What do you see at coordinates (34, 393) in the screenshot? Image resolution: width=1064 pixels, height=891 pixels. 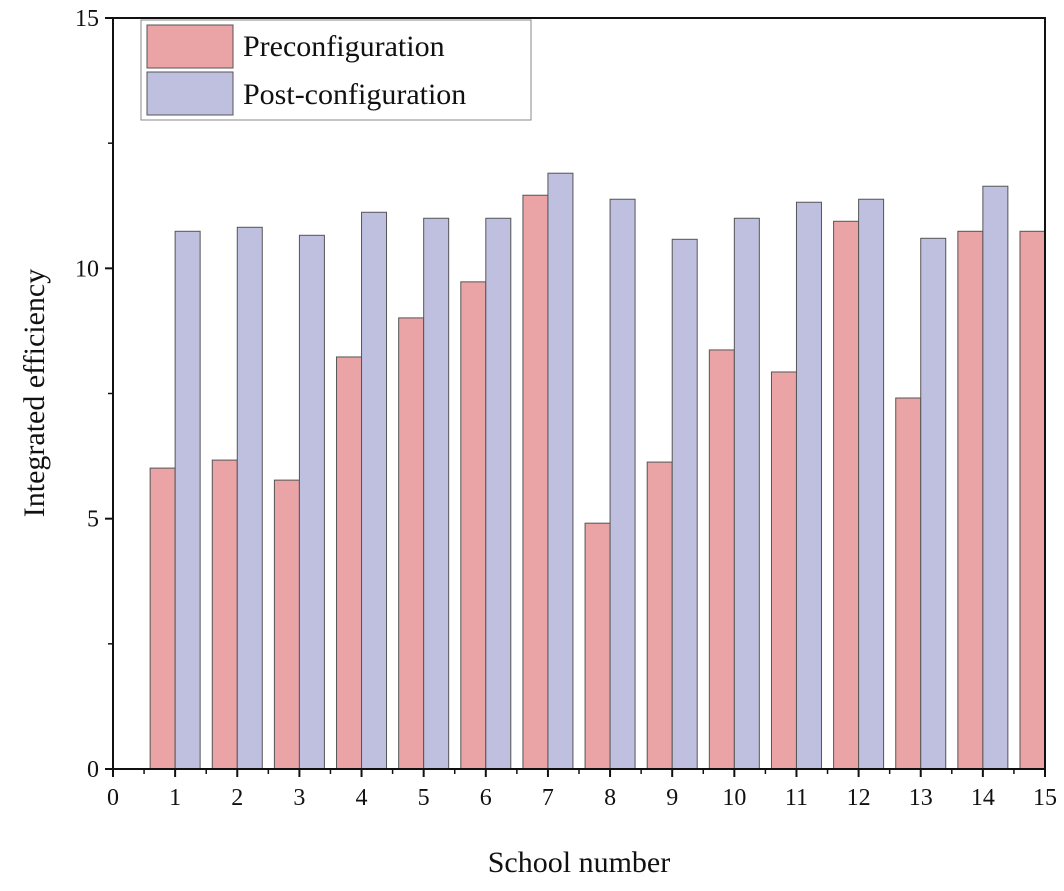 I see `y-axis-title: Integrated efficiency` at bounding box center [34, 393].